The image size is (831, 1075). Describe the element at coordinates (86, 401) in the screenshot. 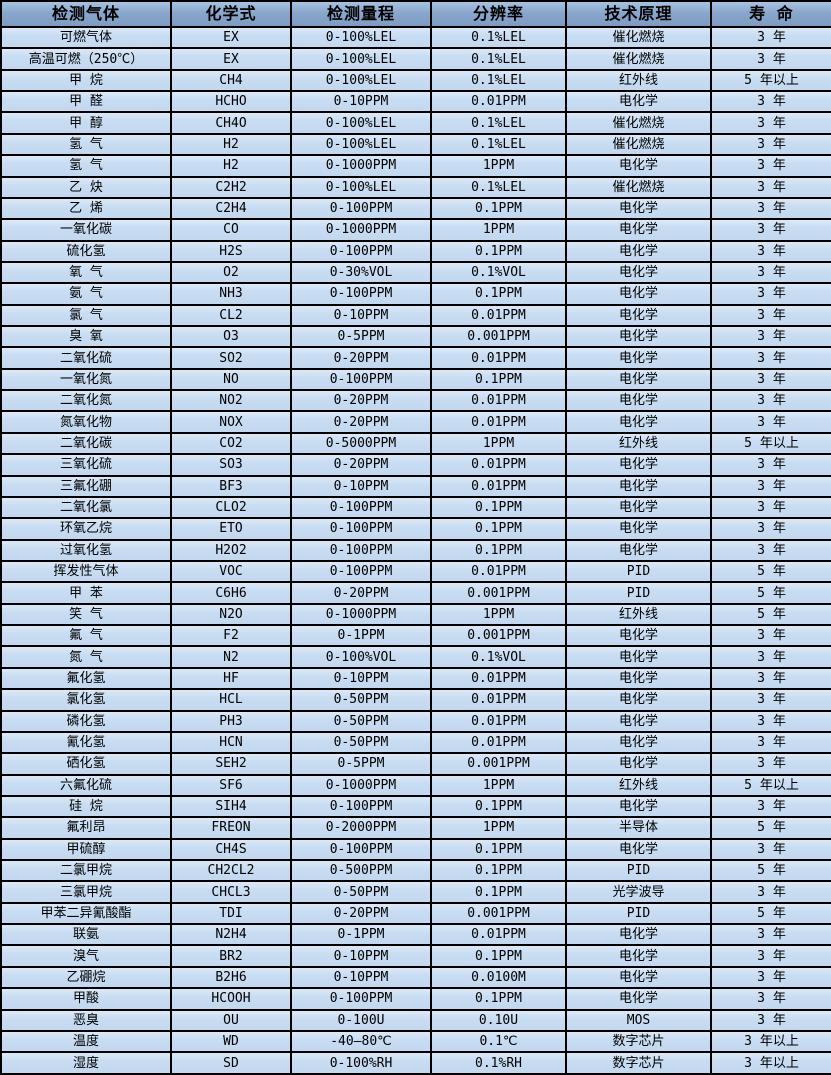

I see `cell-gas: 二氧化氮` at that location.